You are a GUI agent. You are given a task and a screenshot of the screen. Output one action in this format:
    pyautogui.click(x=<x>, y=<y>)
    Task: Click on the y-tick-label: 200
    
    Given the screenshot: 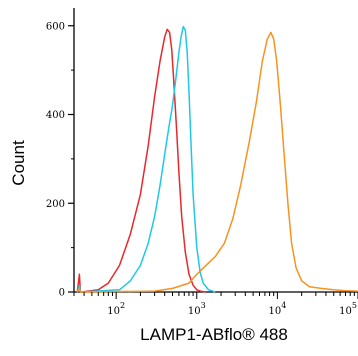 What is the action you would take?
    pyautogui.click(x=55, y=204)
    